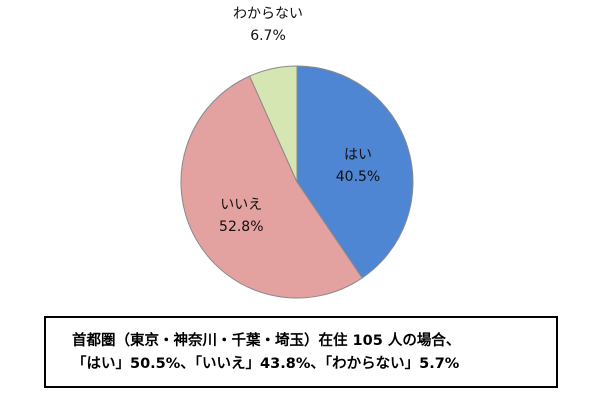  Describe the element at coordinates (358, 177) in the screenshot. I see `slice-value-1: 40.5%` at that location.